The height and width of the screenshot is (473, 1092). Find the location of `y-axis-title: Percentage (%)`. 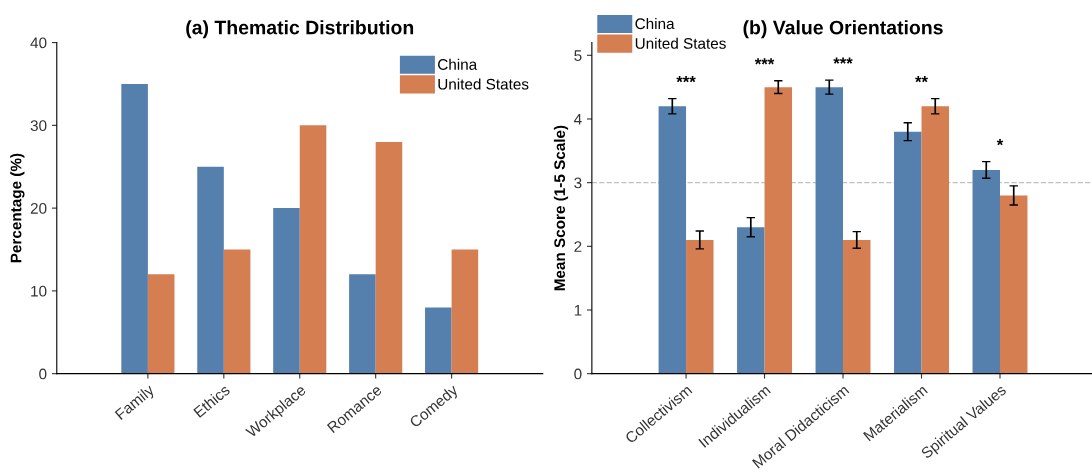

y-axis-title: Percentage (%) is located at coordinates (17, 208).